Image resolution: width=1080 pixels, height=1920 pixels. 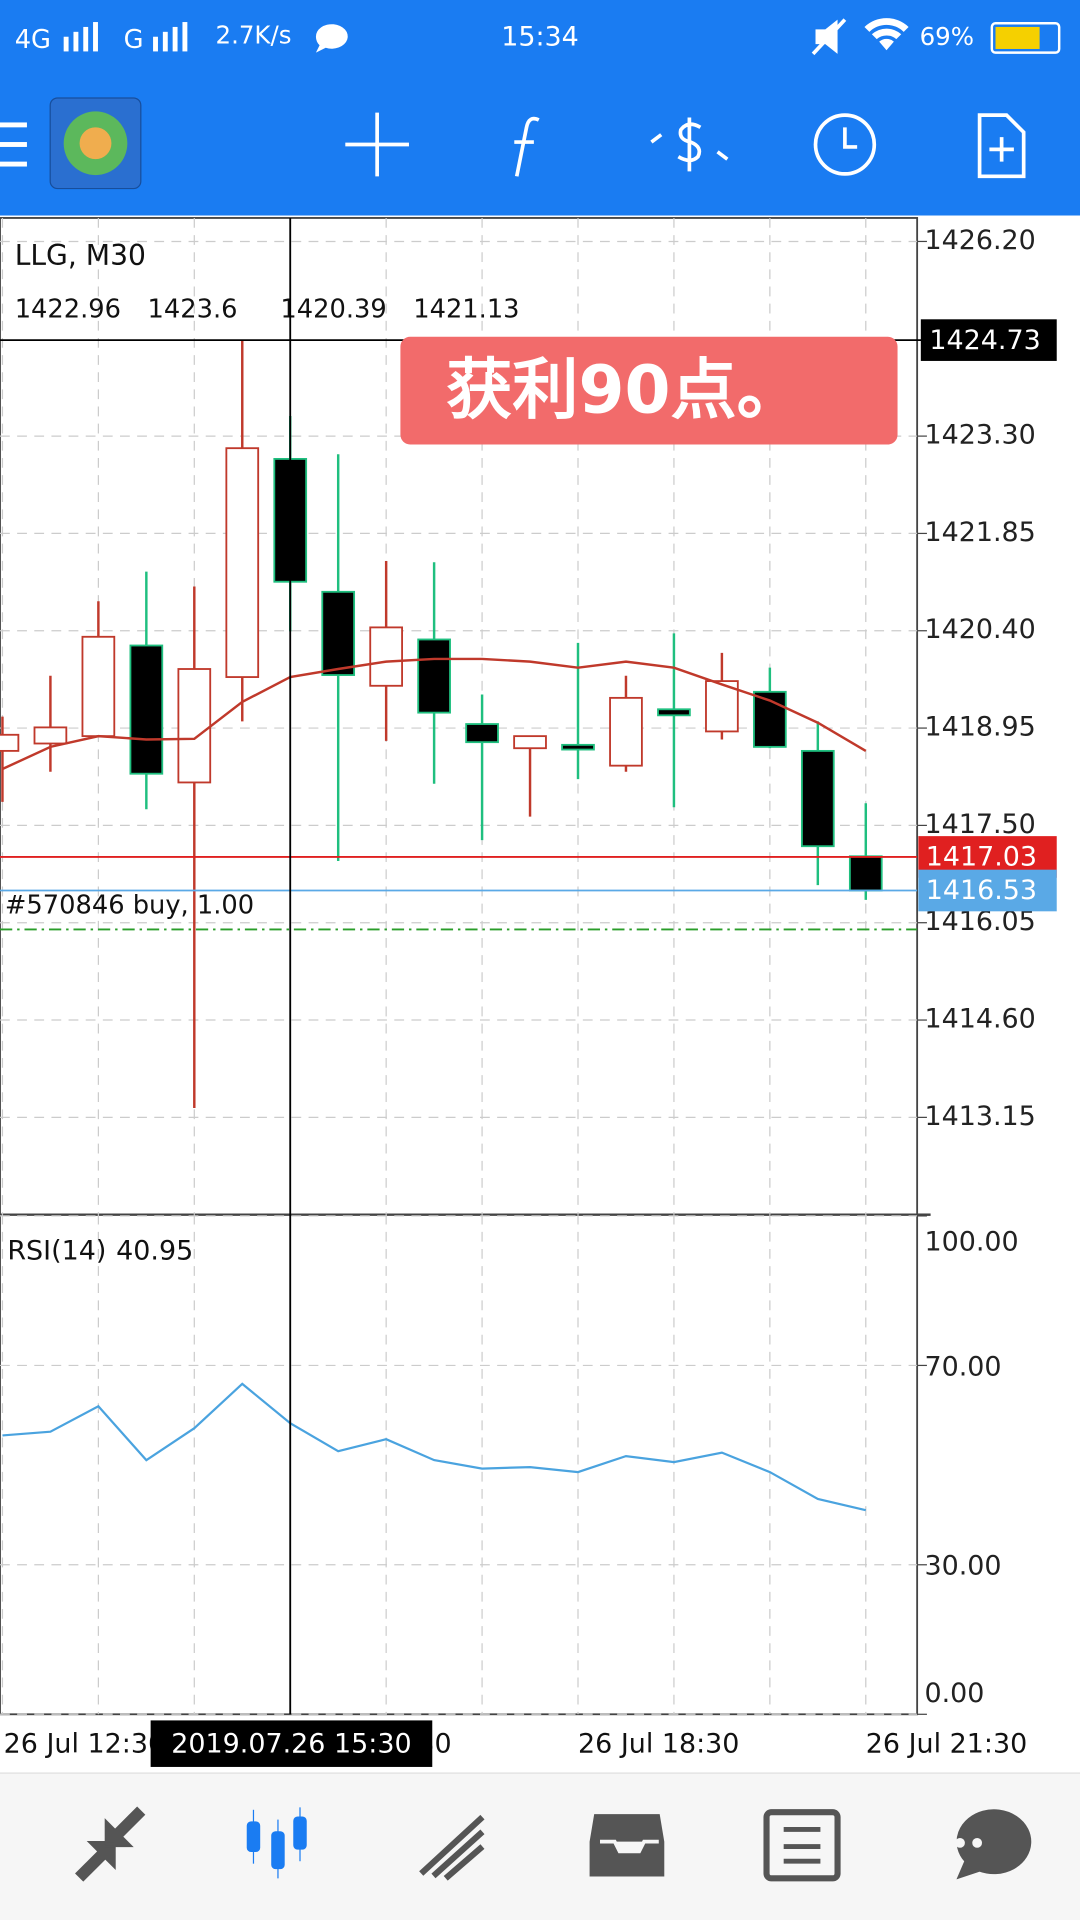 What do you see at coordinates (331, 38) in the screenshot?
I see `chat-icon` at bounding box center [331, 38].